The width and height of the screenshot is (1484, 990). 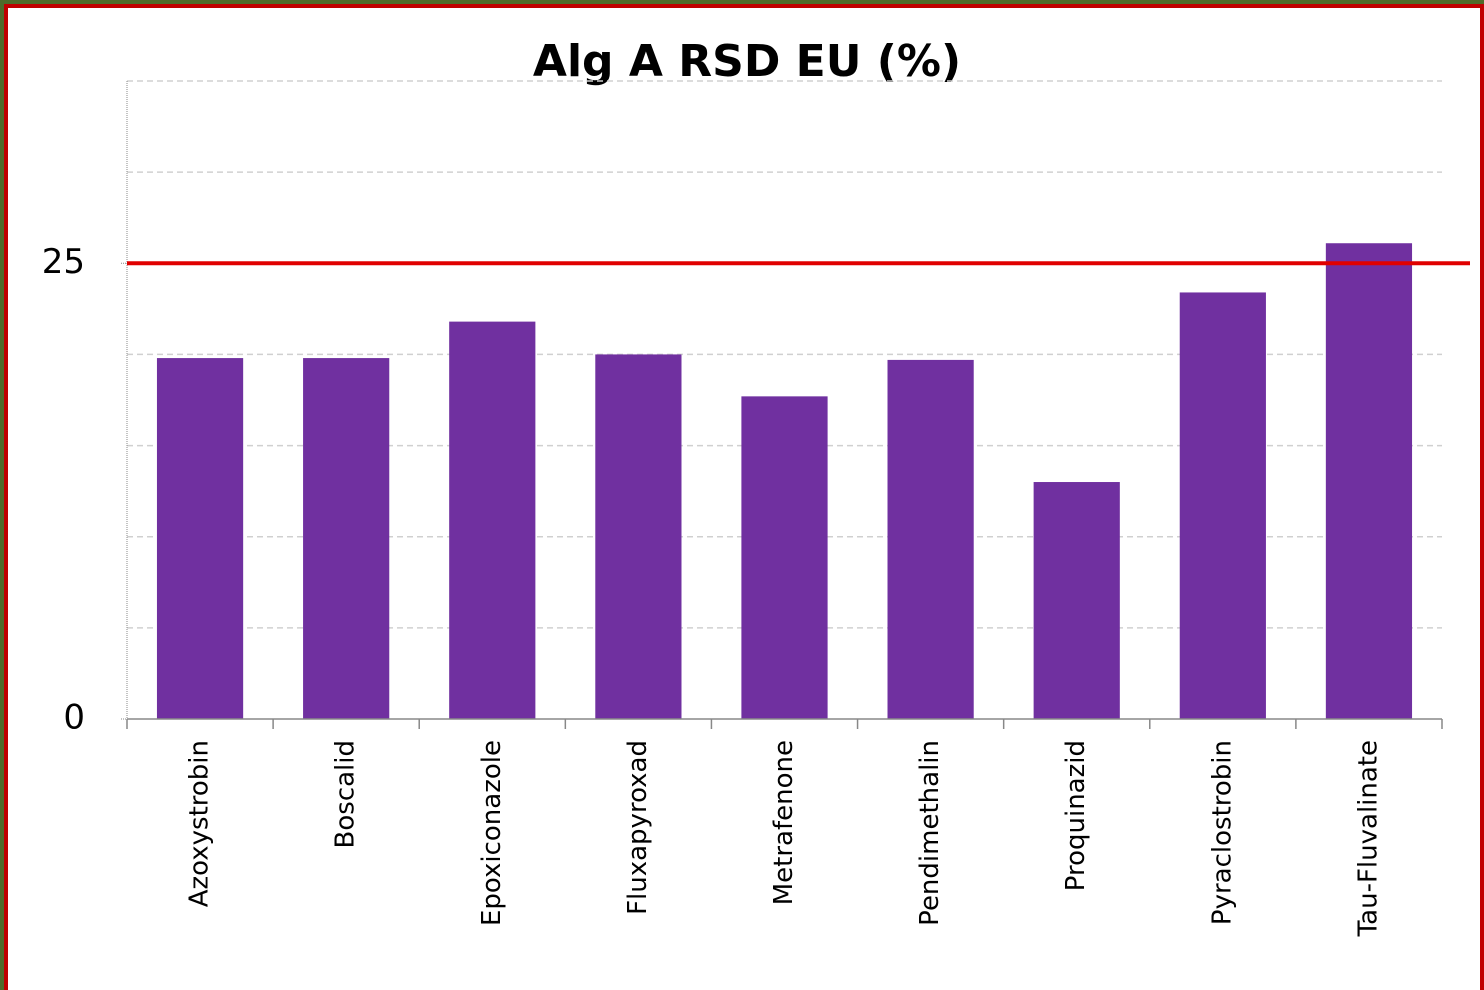 What do you see at coordinates (492, 833) in the screenshot?
I see `x-tick-label: Epoxiconazole` at bounding box center [492, 833].